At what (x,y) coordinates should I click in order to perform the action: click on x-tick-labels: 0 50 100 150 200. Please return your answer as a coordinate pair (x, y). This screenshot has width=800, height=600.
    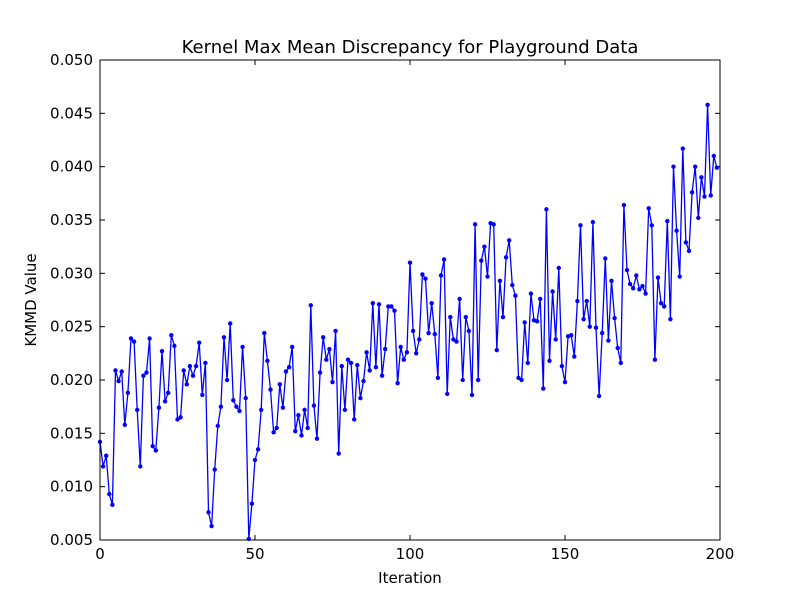
    Looking at the image, I should click on (414, 554).